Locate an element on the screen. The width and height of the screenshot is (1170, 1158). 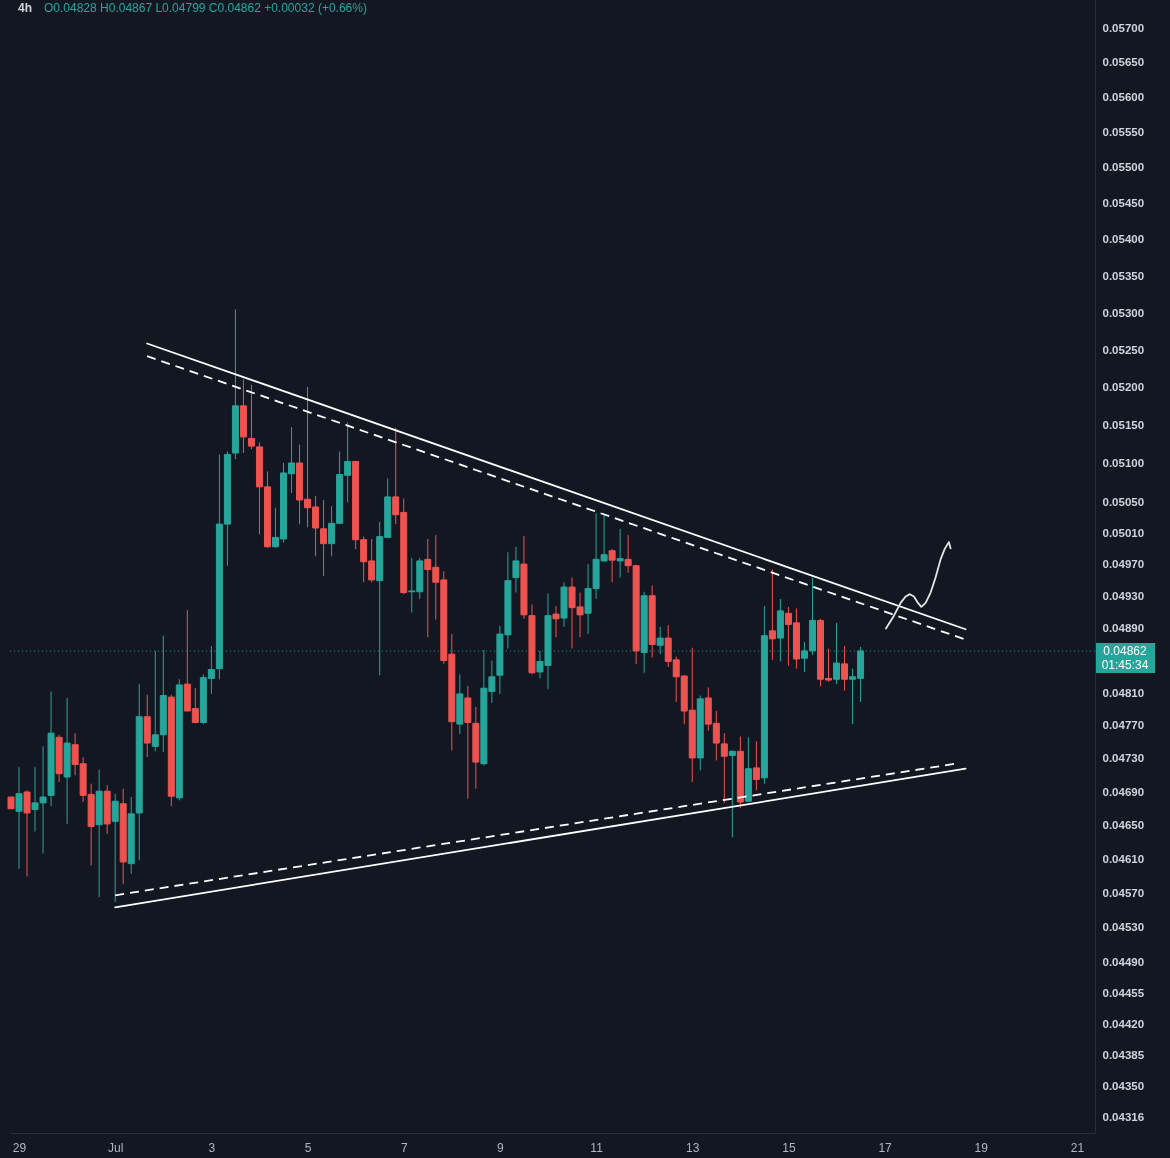
y-tick-label: 0.05150 is located at coordinates (1123, 425).